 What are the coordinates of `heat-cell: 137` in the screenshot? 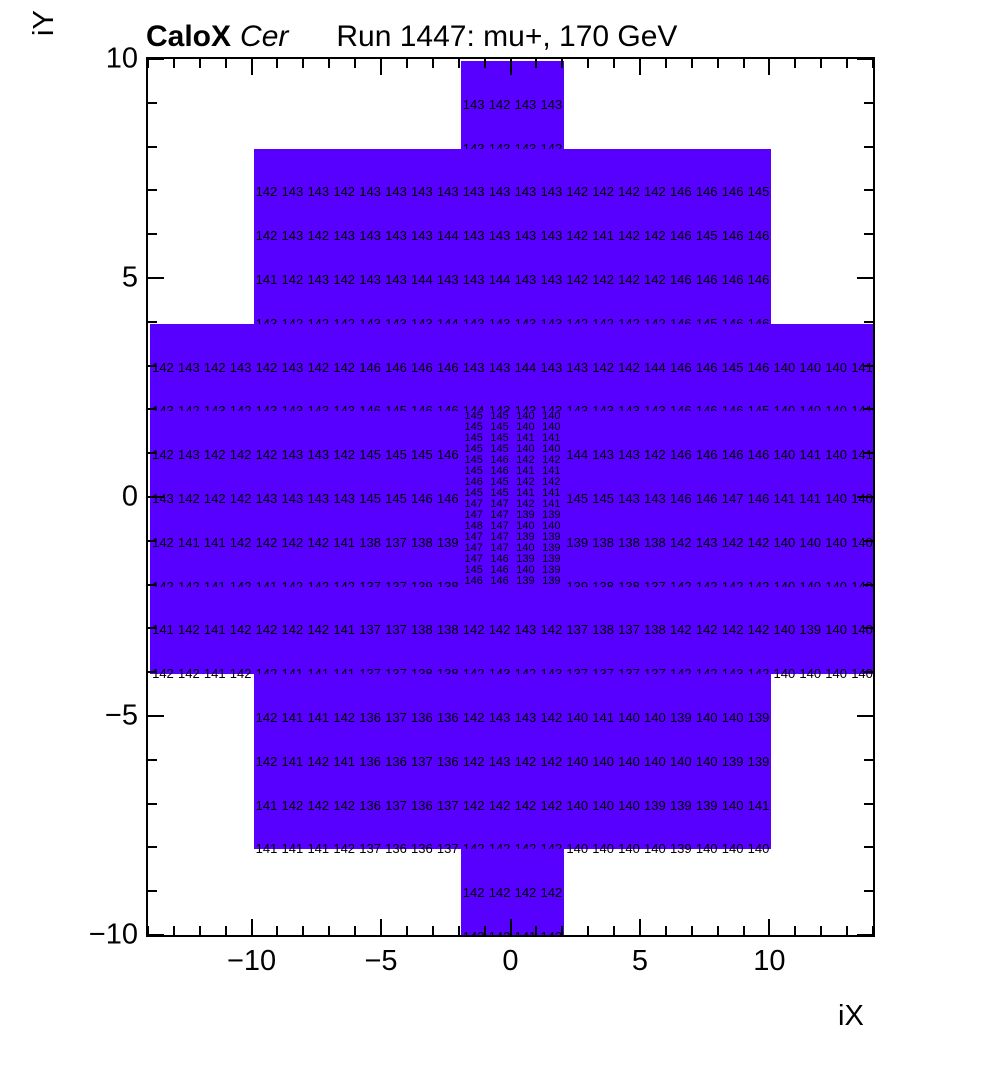 It's located at (396, 542).